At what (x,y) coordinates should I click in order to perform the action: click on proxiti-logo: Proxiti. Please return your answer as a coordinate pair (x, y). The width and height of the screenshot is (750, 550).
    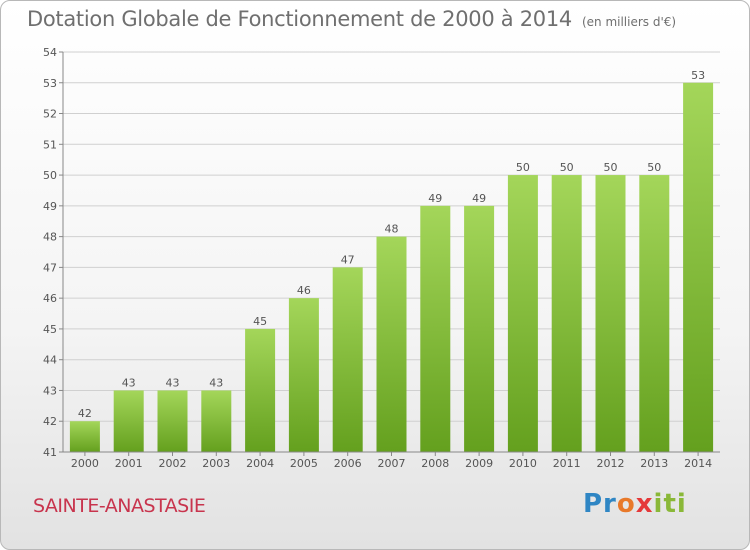
    Looking at the image, I should click on (635, 504).